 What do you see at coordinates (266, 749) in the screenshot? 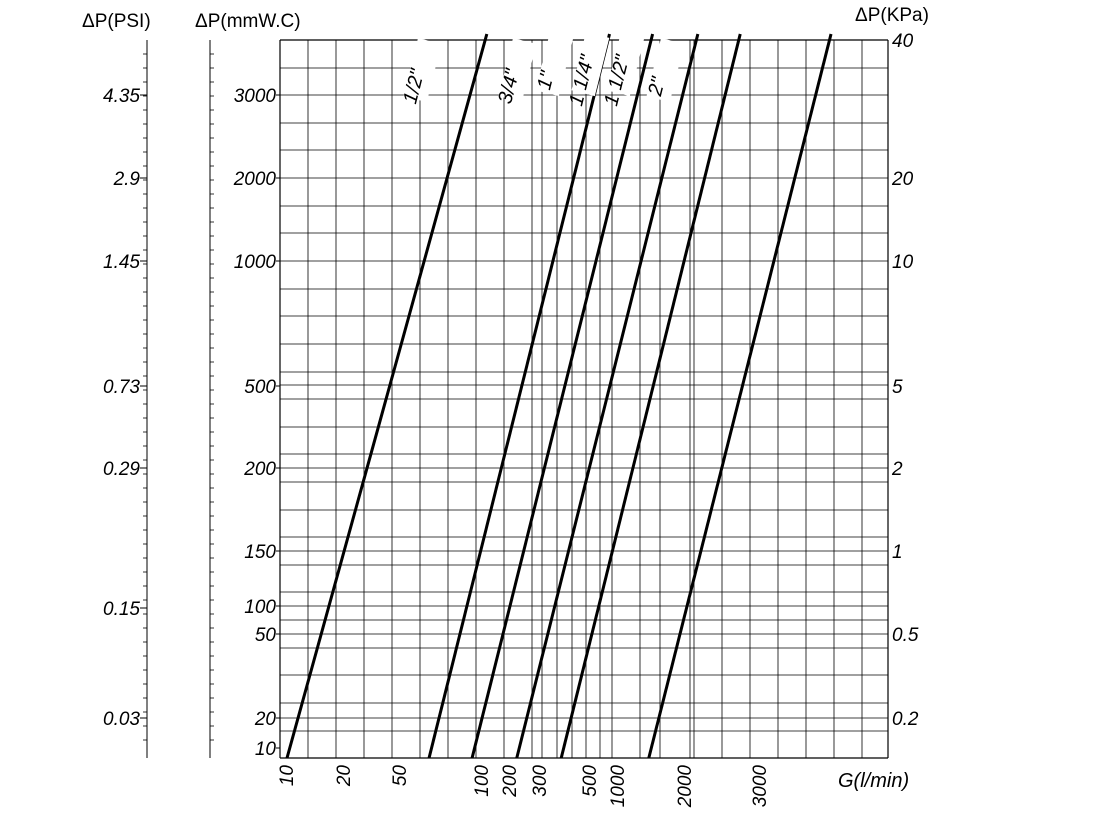
I see `mmwc-tick-label: 10` at bounding box center [266, 749].